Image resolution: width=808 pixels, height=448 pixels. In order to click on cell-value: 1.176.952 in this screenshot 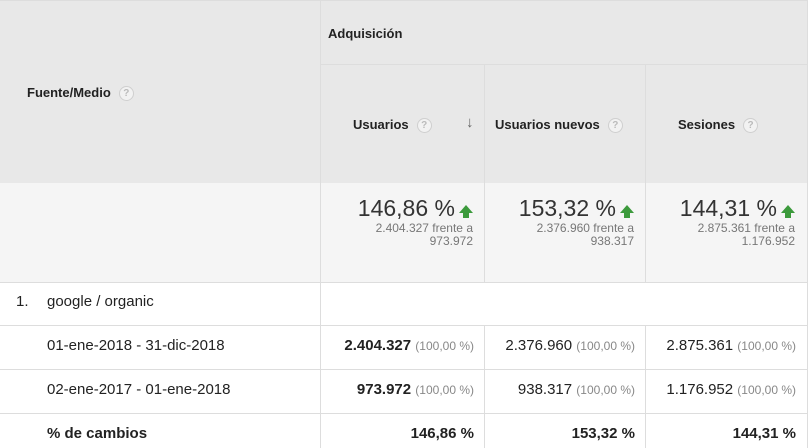, I will do `click(700, 389)`.